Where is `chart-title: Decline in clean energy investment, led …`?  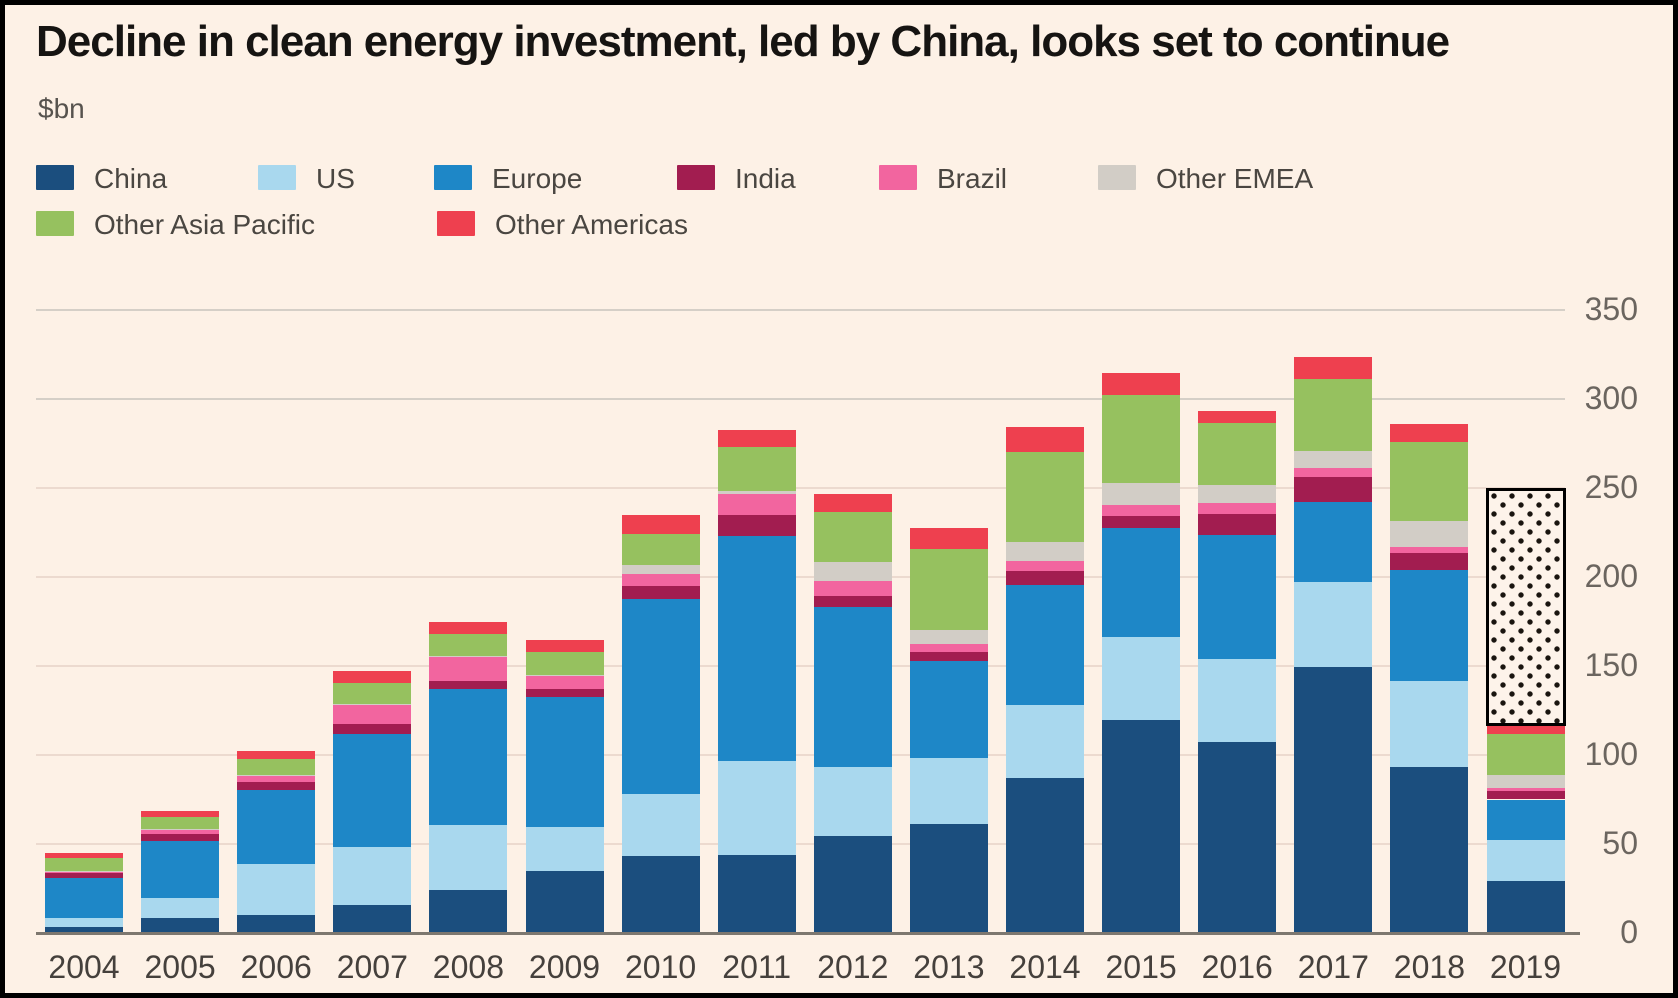
chart-title: Decline in clean energy investment, led … is located at coordinates (743, 41).